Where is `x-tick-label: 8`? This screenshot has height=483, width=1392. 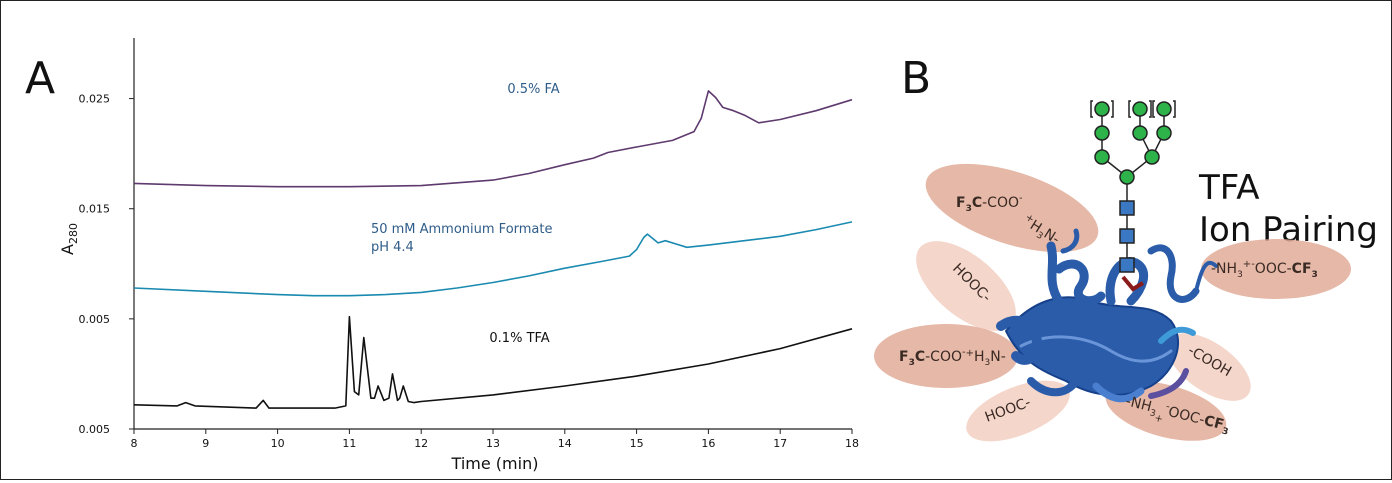 x-tick-label: 8 is located at coordinates (134, 443).